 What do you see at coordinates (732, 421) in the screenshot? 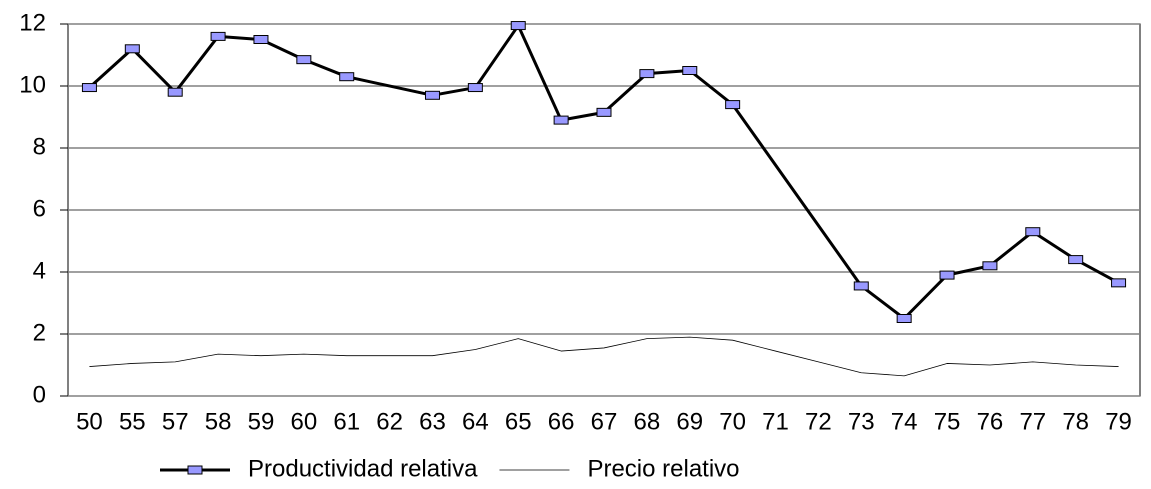
I see `x-tick-label: 70` at bounding box center [732, 421].